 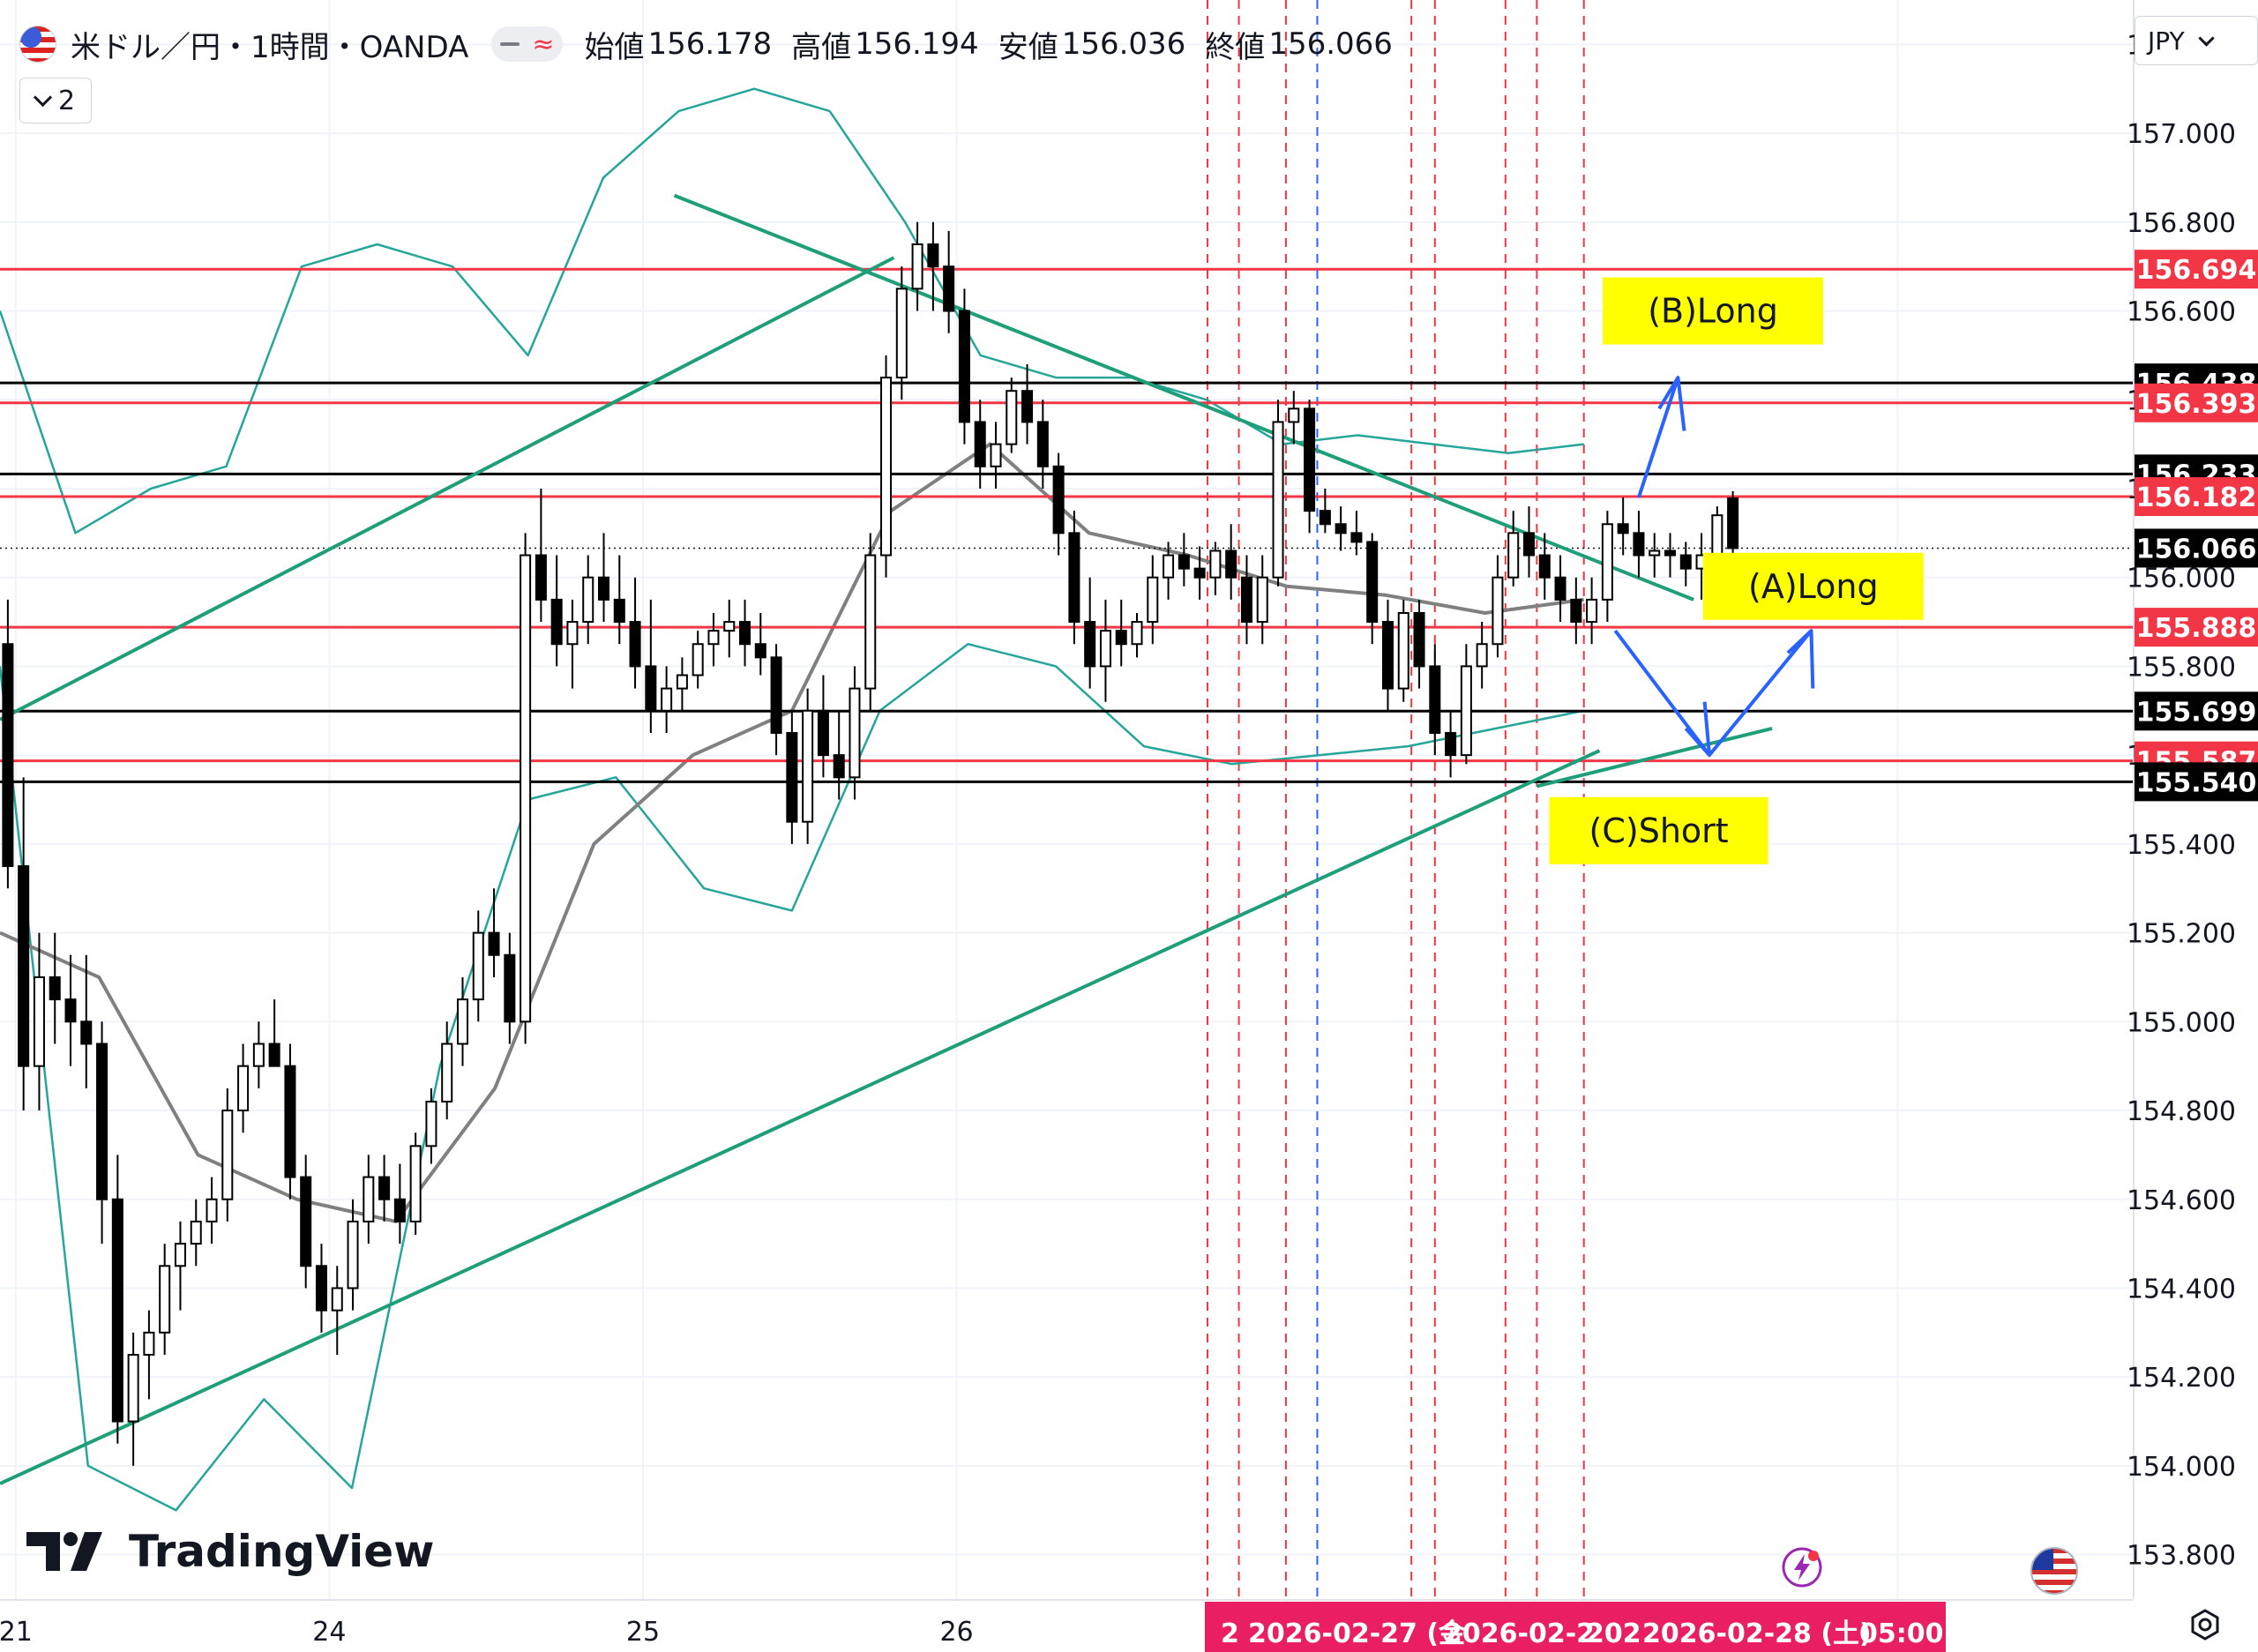 I want to click on currency-selector: JPY, so click(x=2197, y=40).